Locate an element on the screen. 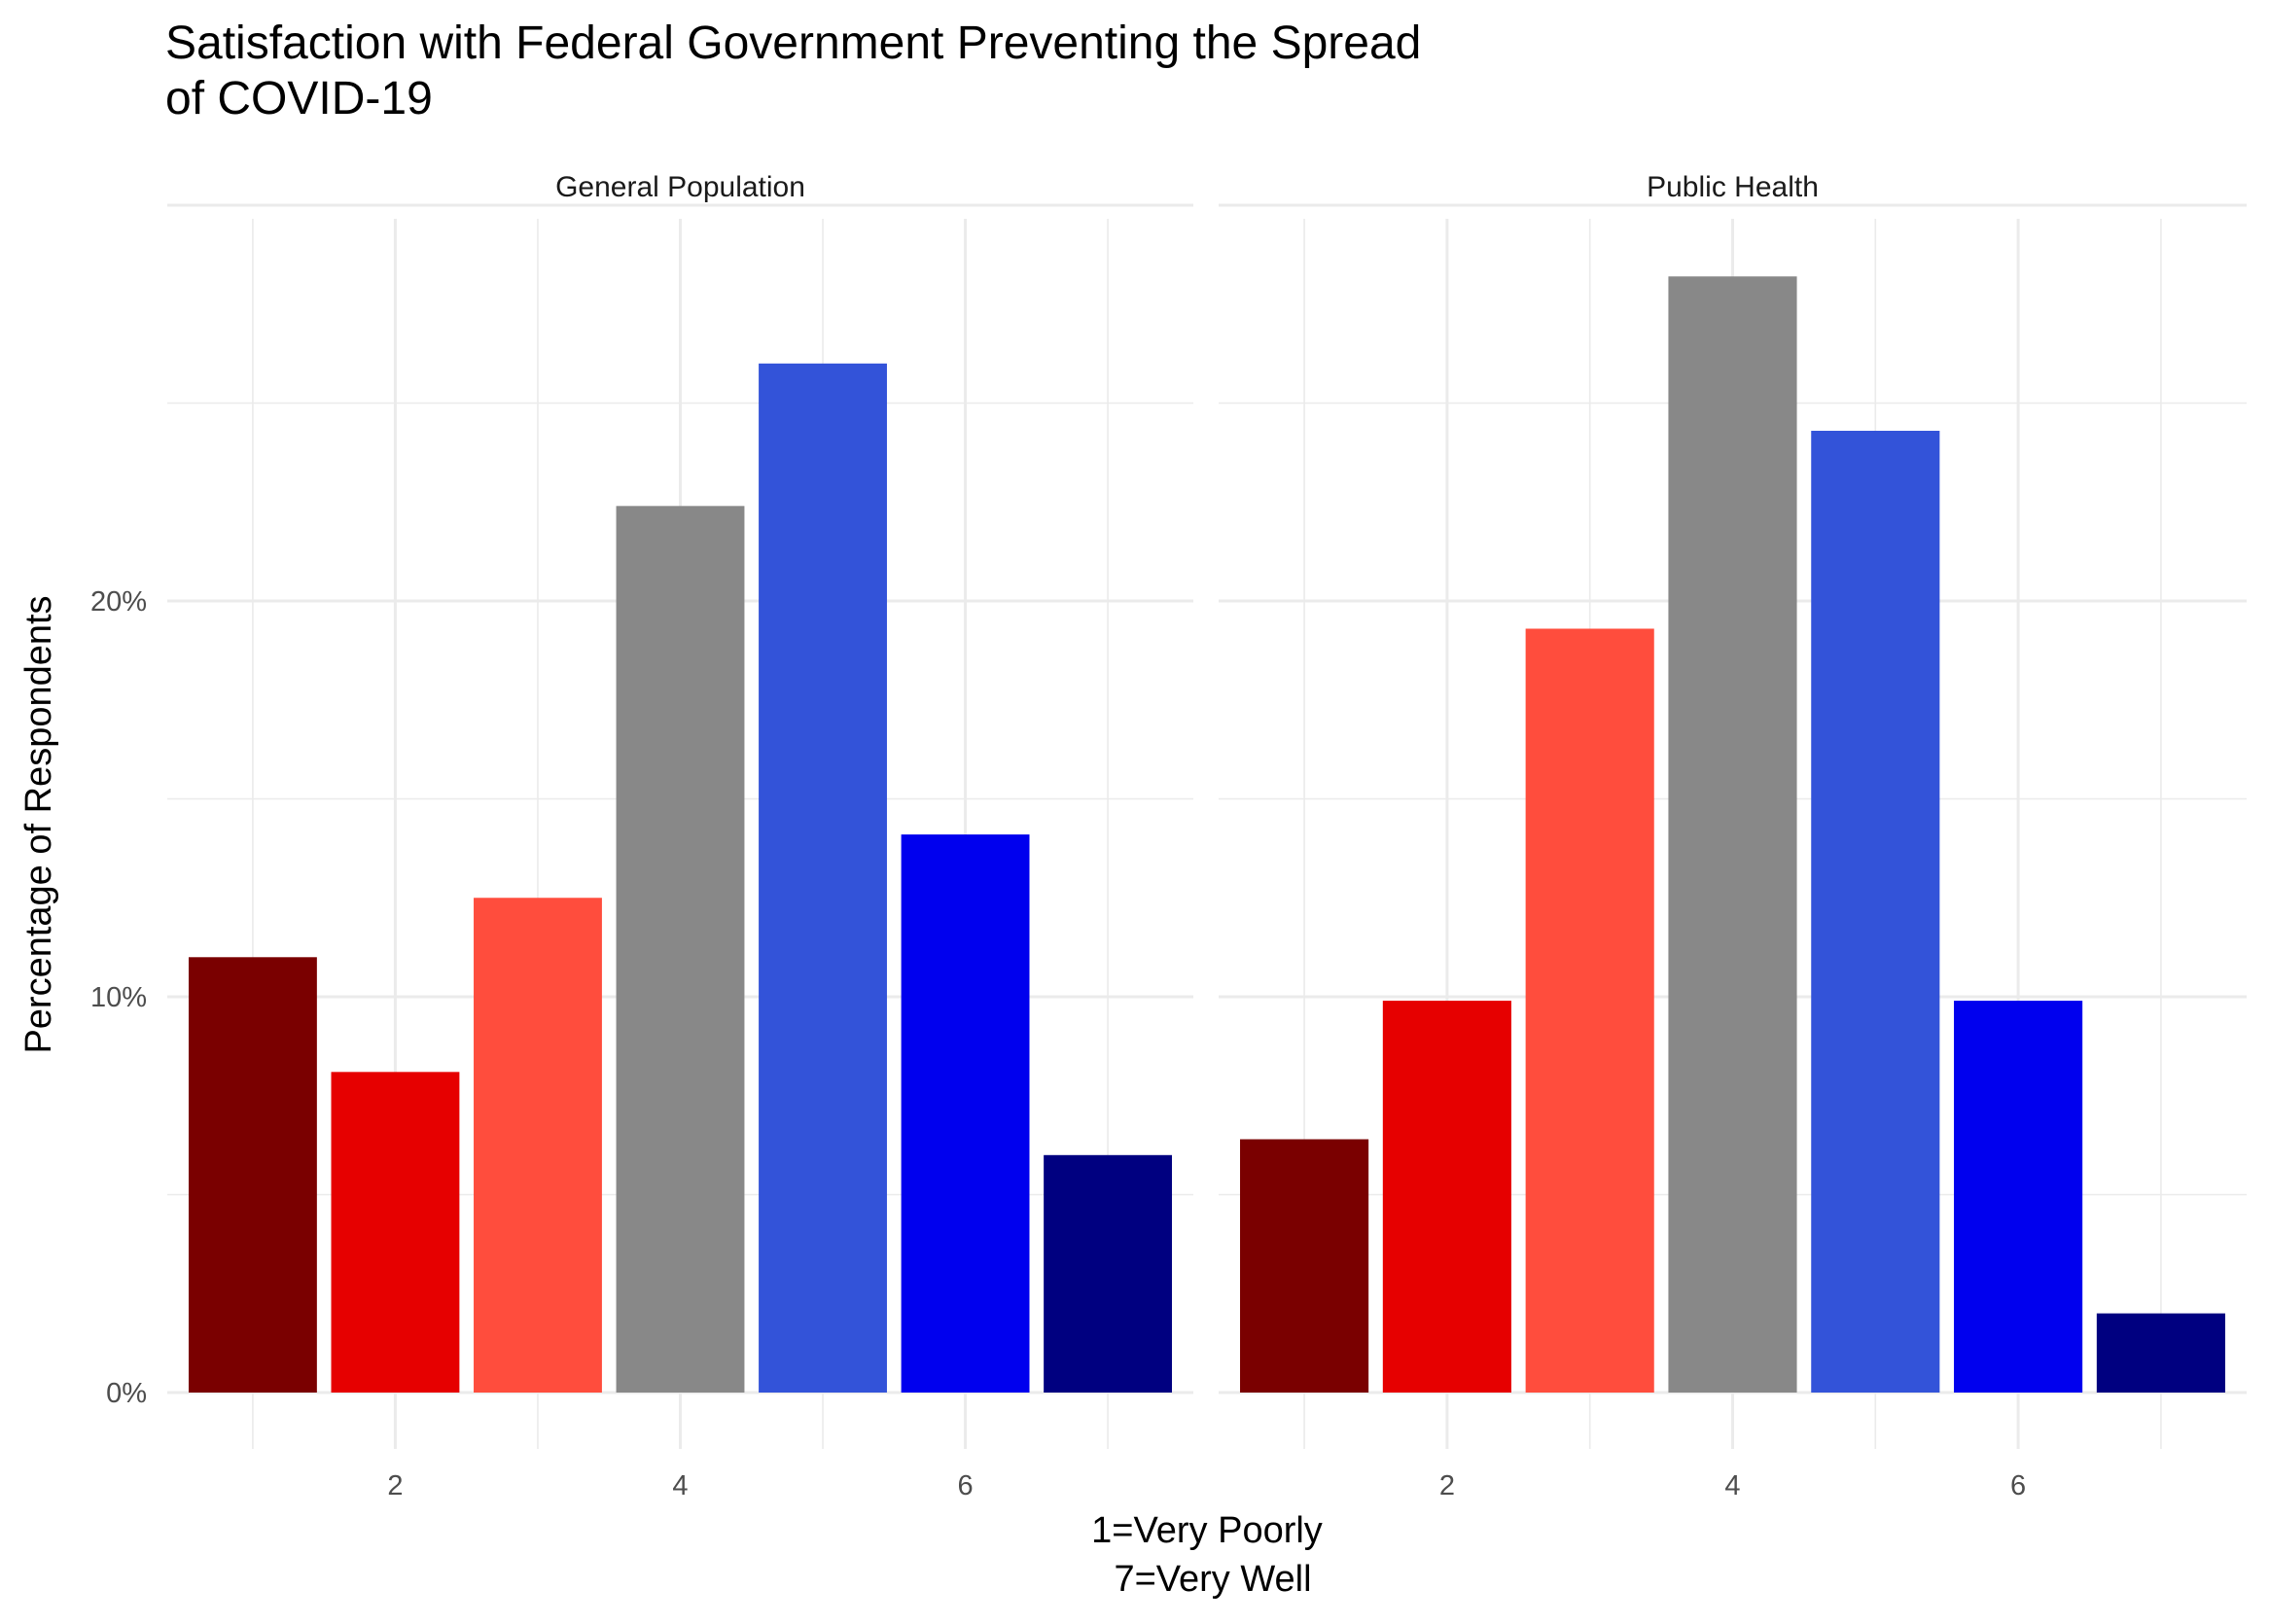 This screenshot has width=2269, height=1624. y-axis: 0% 10% 20% is located at coordinates (118, 997).